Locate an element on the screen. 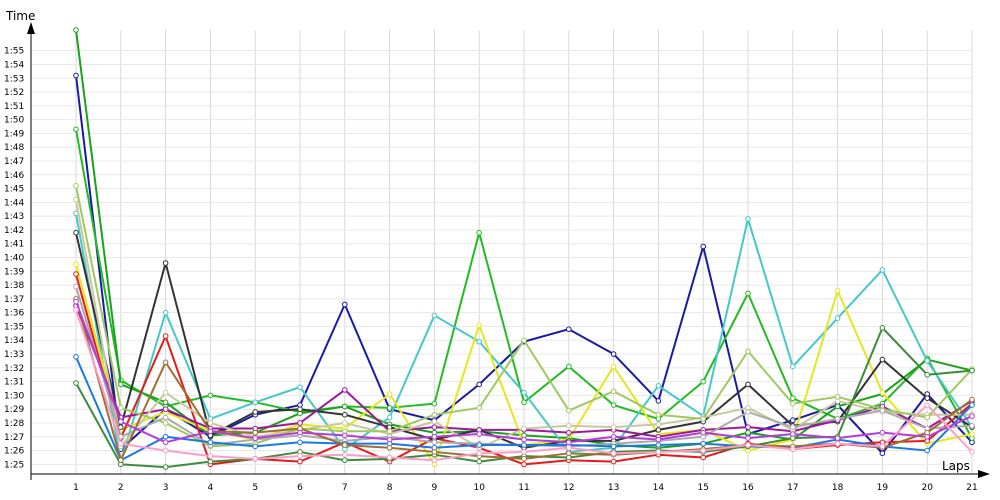 Image resolution: width=1000 pixels, height=500 pixels. x-tick-label: 5 is located at coordinates (255, 488).